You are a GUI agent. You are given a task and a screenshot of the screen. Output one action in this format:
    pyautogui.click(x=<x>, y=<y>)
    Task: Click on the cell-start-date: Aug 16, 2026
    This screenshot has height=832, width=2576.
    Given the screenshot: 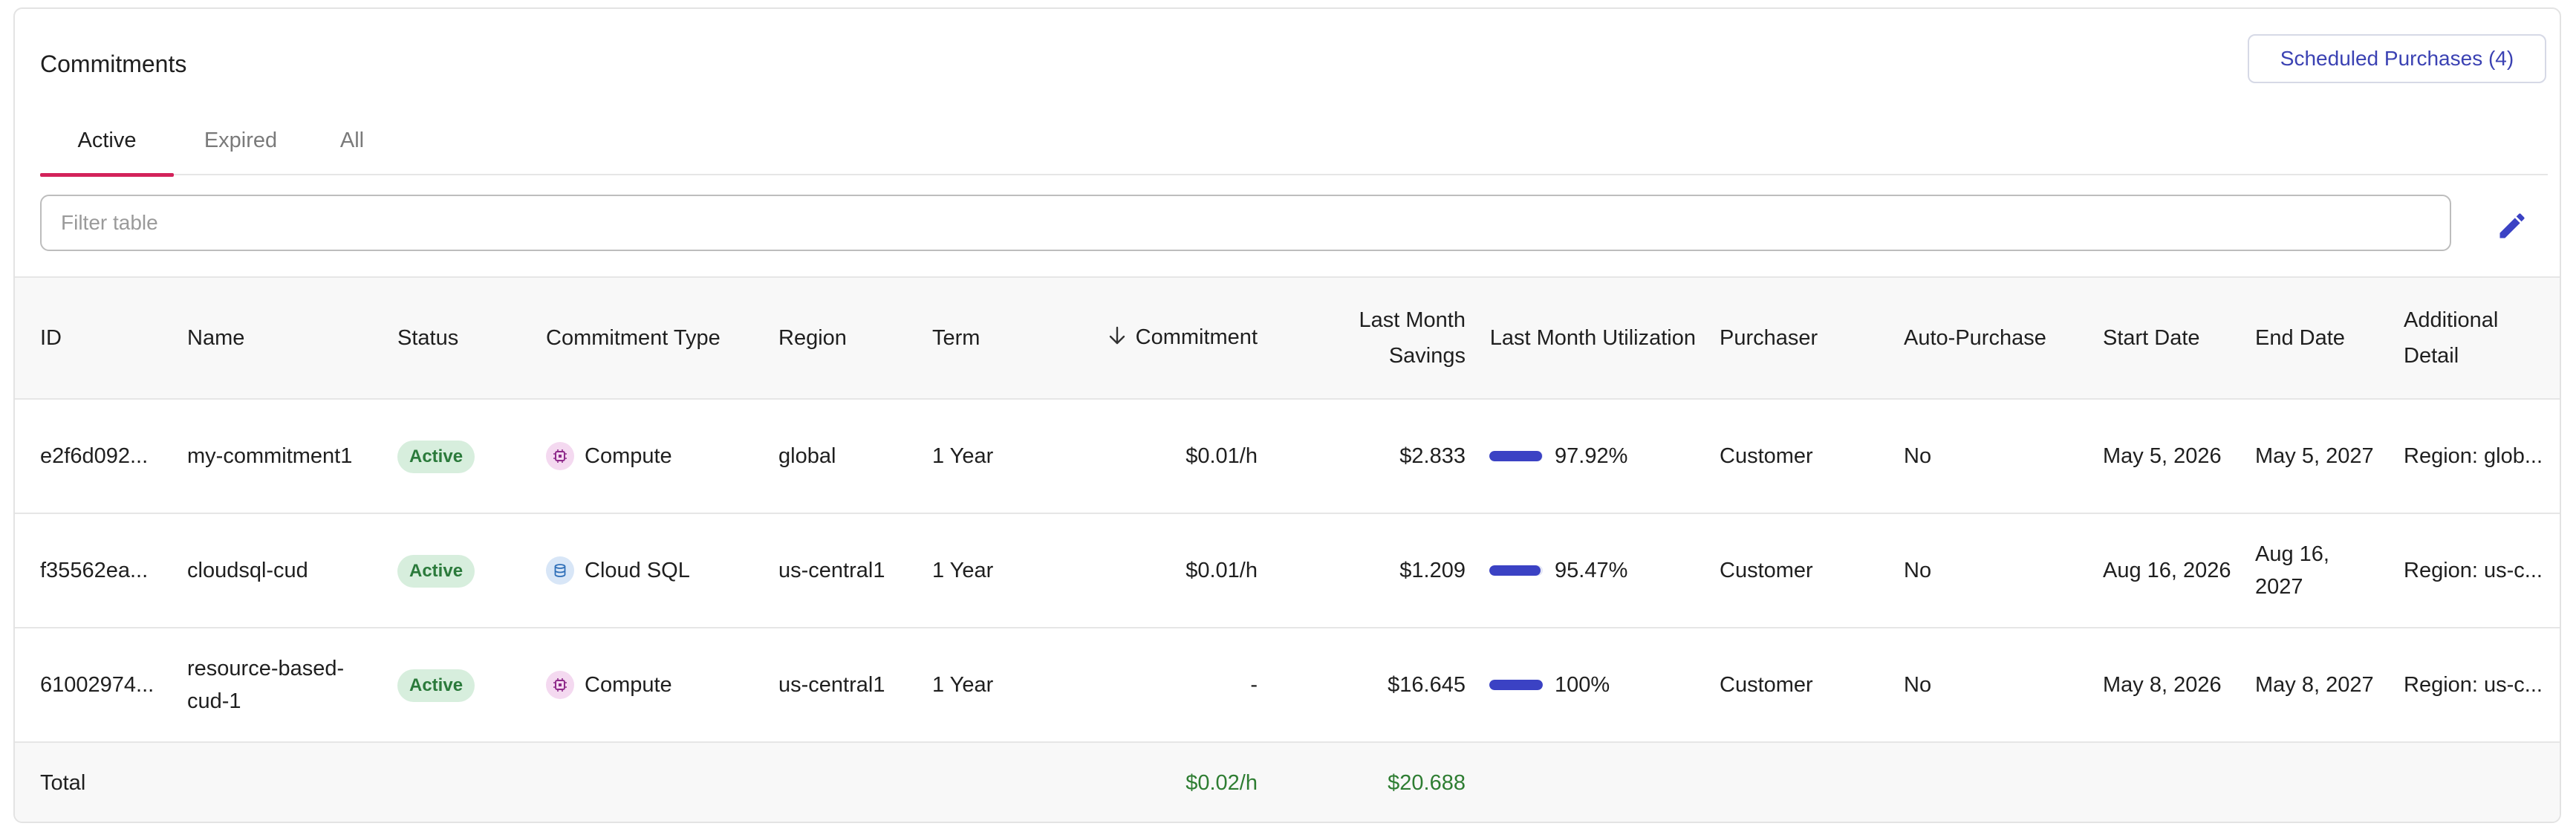 What is the action you would take?
    pyautogui.click(x=2167, y=571)
    